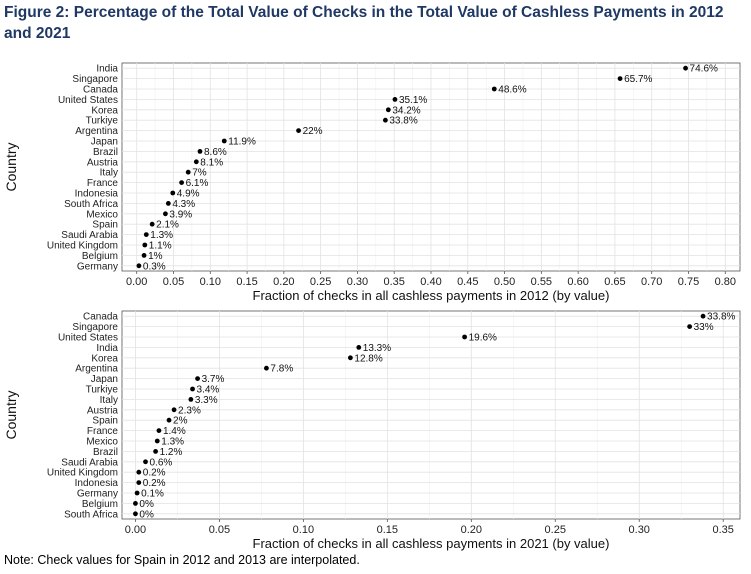  What do you see at coordinates (152, 494) in the screenshot?
I see `data-label: 0.1%` at bounding box center [152, 494].